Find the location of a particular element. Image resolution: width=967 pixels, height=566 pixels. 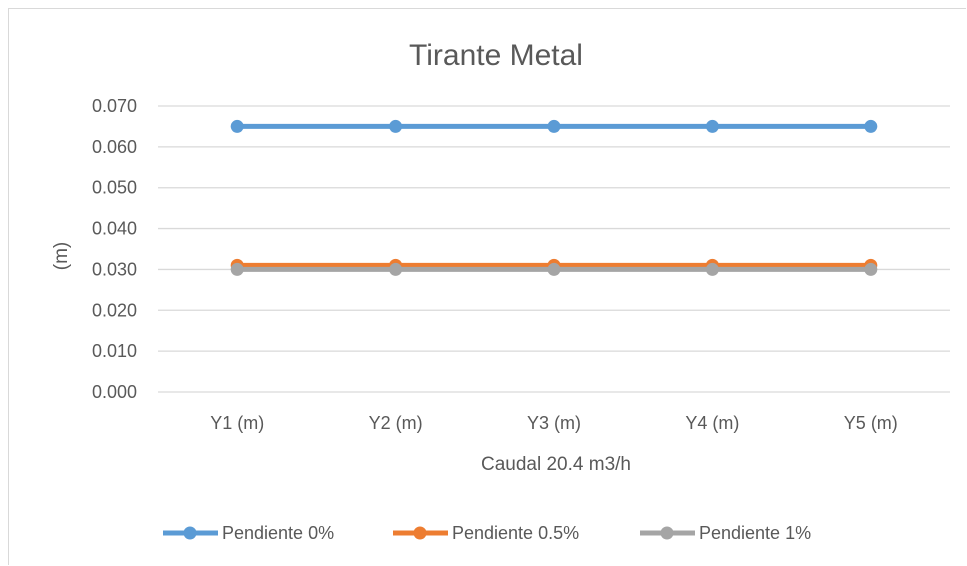

x-tick-label: Y5 (m) is located at coordinates (871, 423).